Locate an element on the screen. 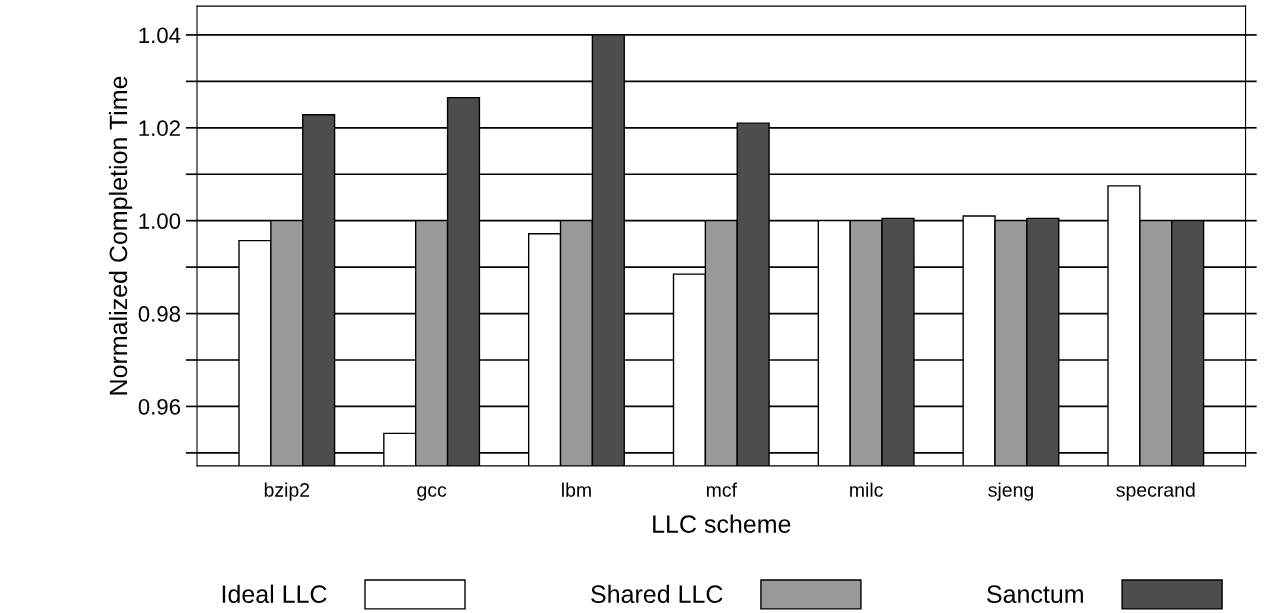 This screenshot has width=1271, height=613. x-axis-title: LLC scheme is located at coordinates (722, 523).